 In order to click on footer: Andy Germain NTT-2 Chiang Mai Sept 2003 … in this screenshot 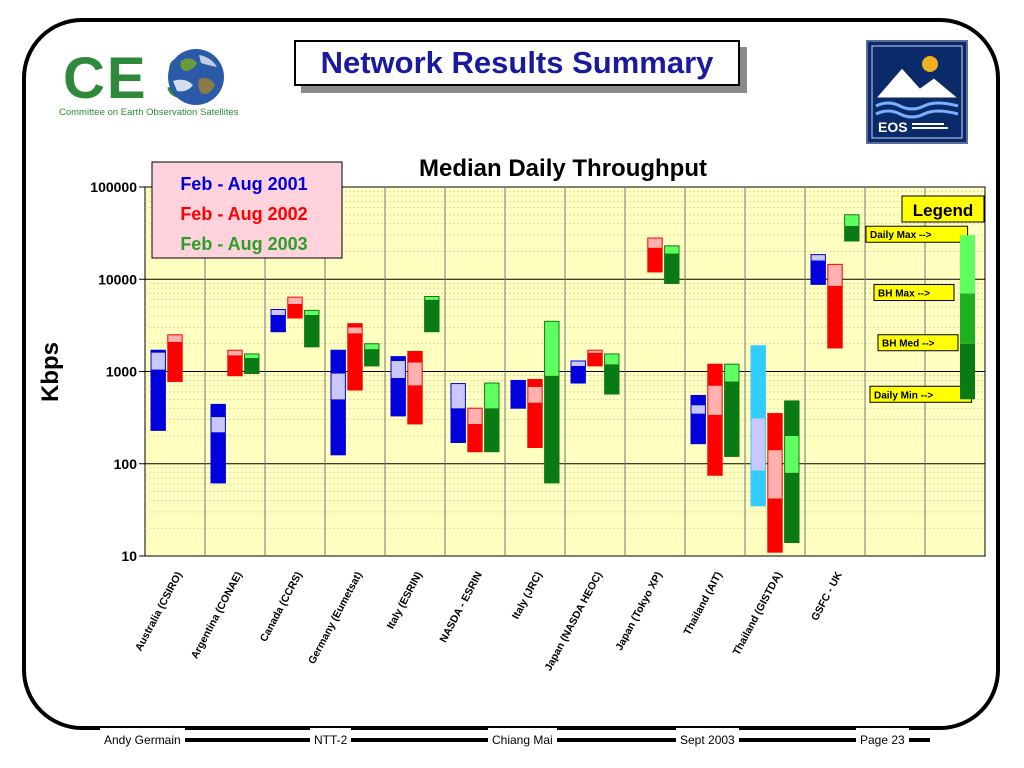, I will do `click(515, 740)`.